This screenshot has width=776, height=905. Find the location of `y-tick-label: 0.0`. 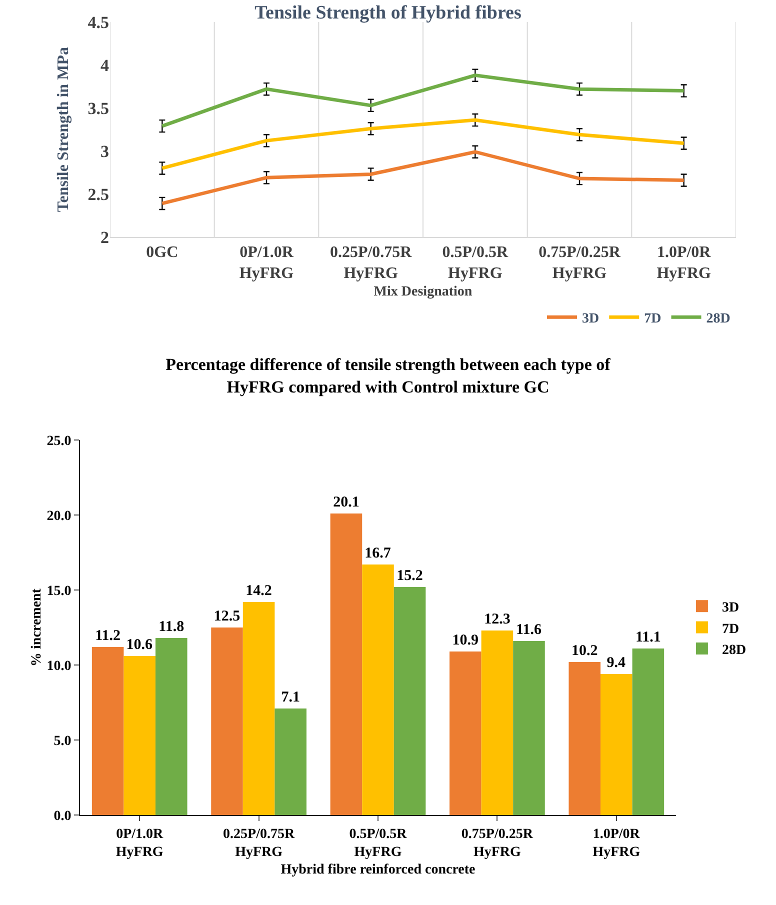

y-tick-label: 0.0 is located at coordinates (63, 816).